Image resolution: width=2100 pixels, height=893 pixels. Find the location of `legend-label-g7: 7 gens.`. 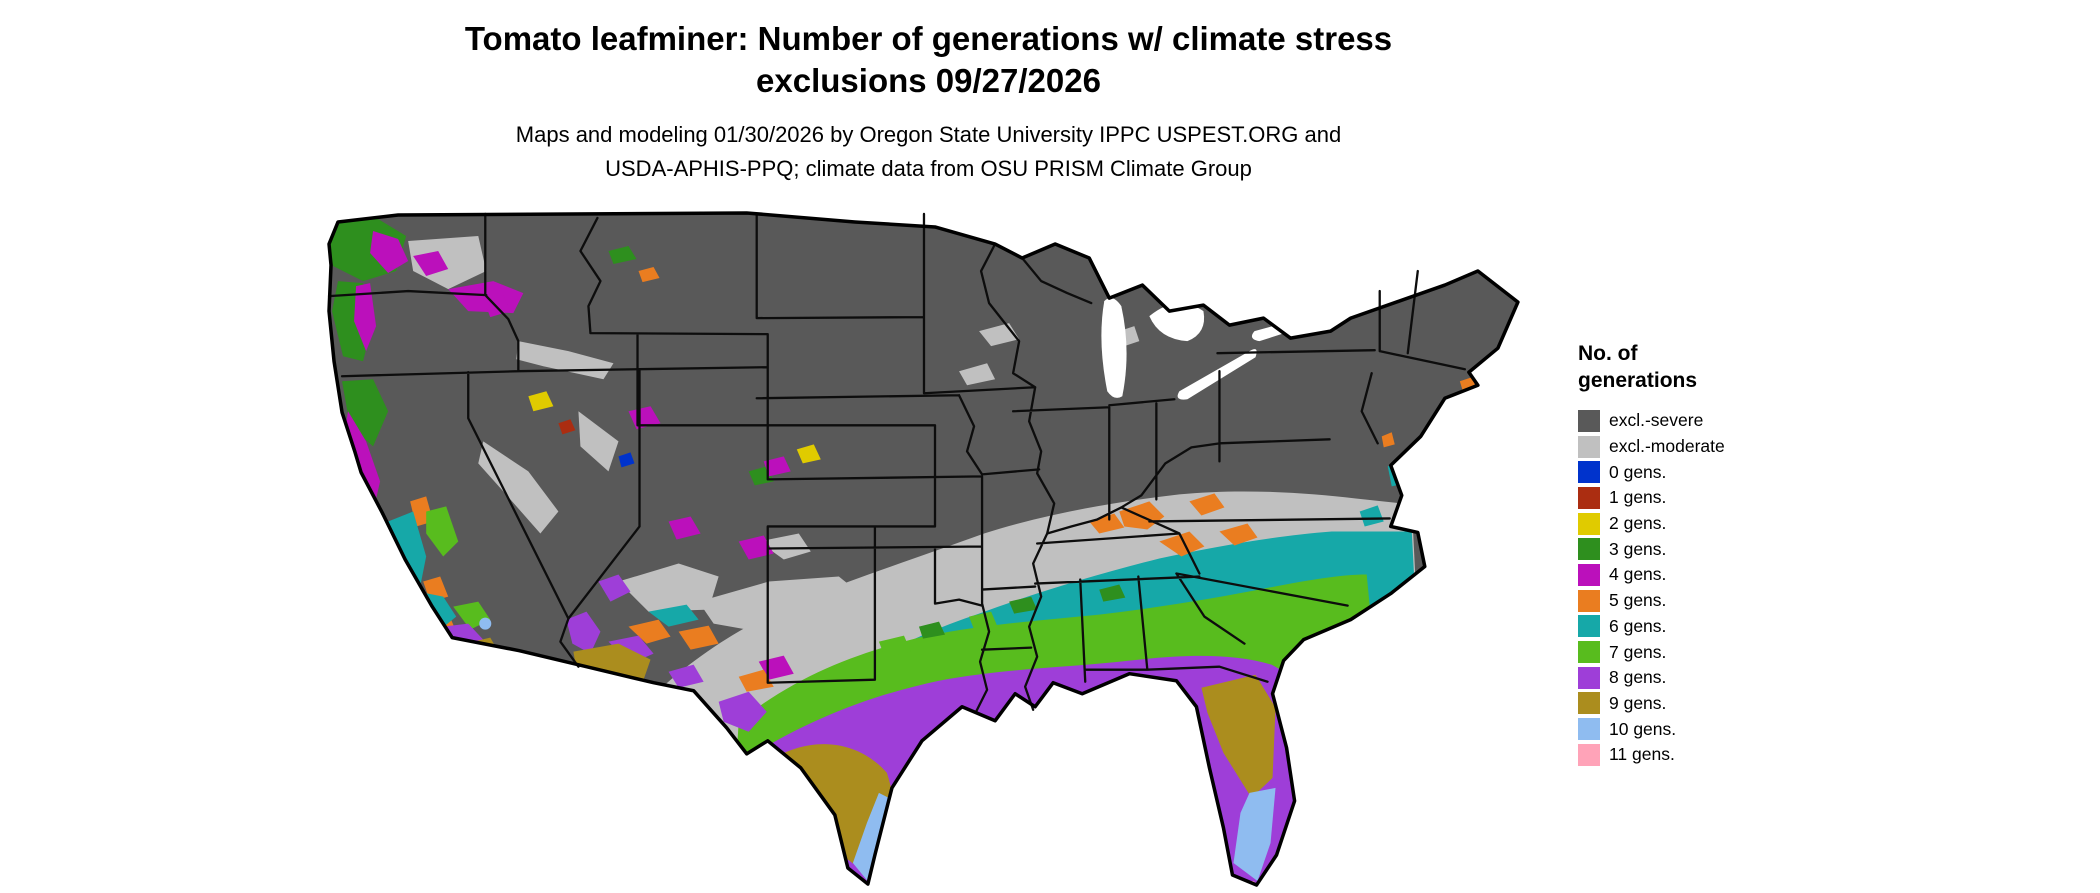

legend-label-g7: 7 gens. is located at coordinates (1638, 651).